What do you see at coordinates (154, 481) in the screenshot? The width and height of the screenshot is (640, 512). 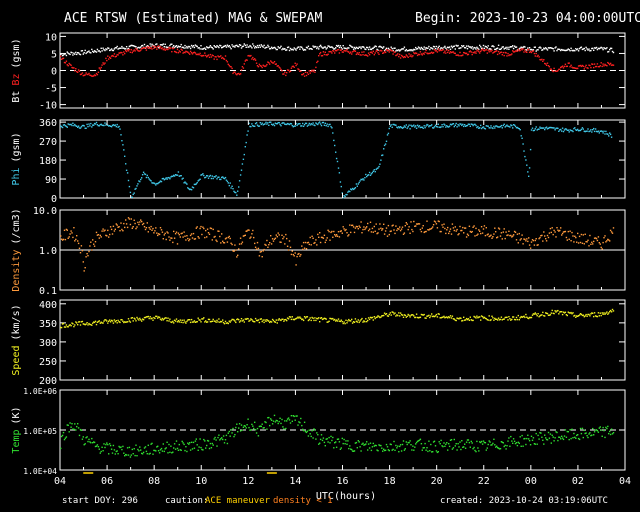 I see `x-tick-label: 08` at bounding box center [154, 481].